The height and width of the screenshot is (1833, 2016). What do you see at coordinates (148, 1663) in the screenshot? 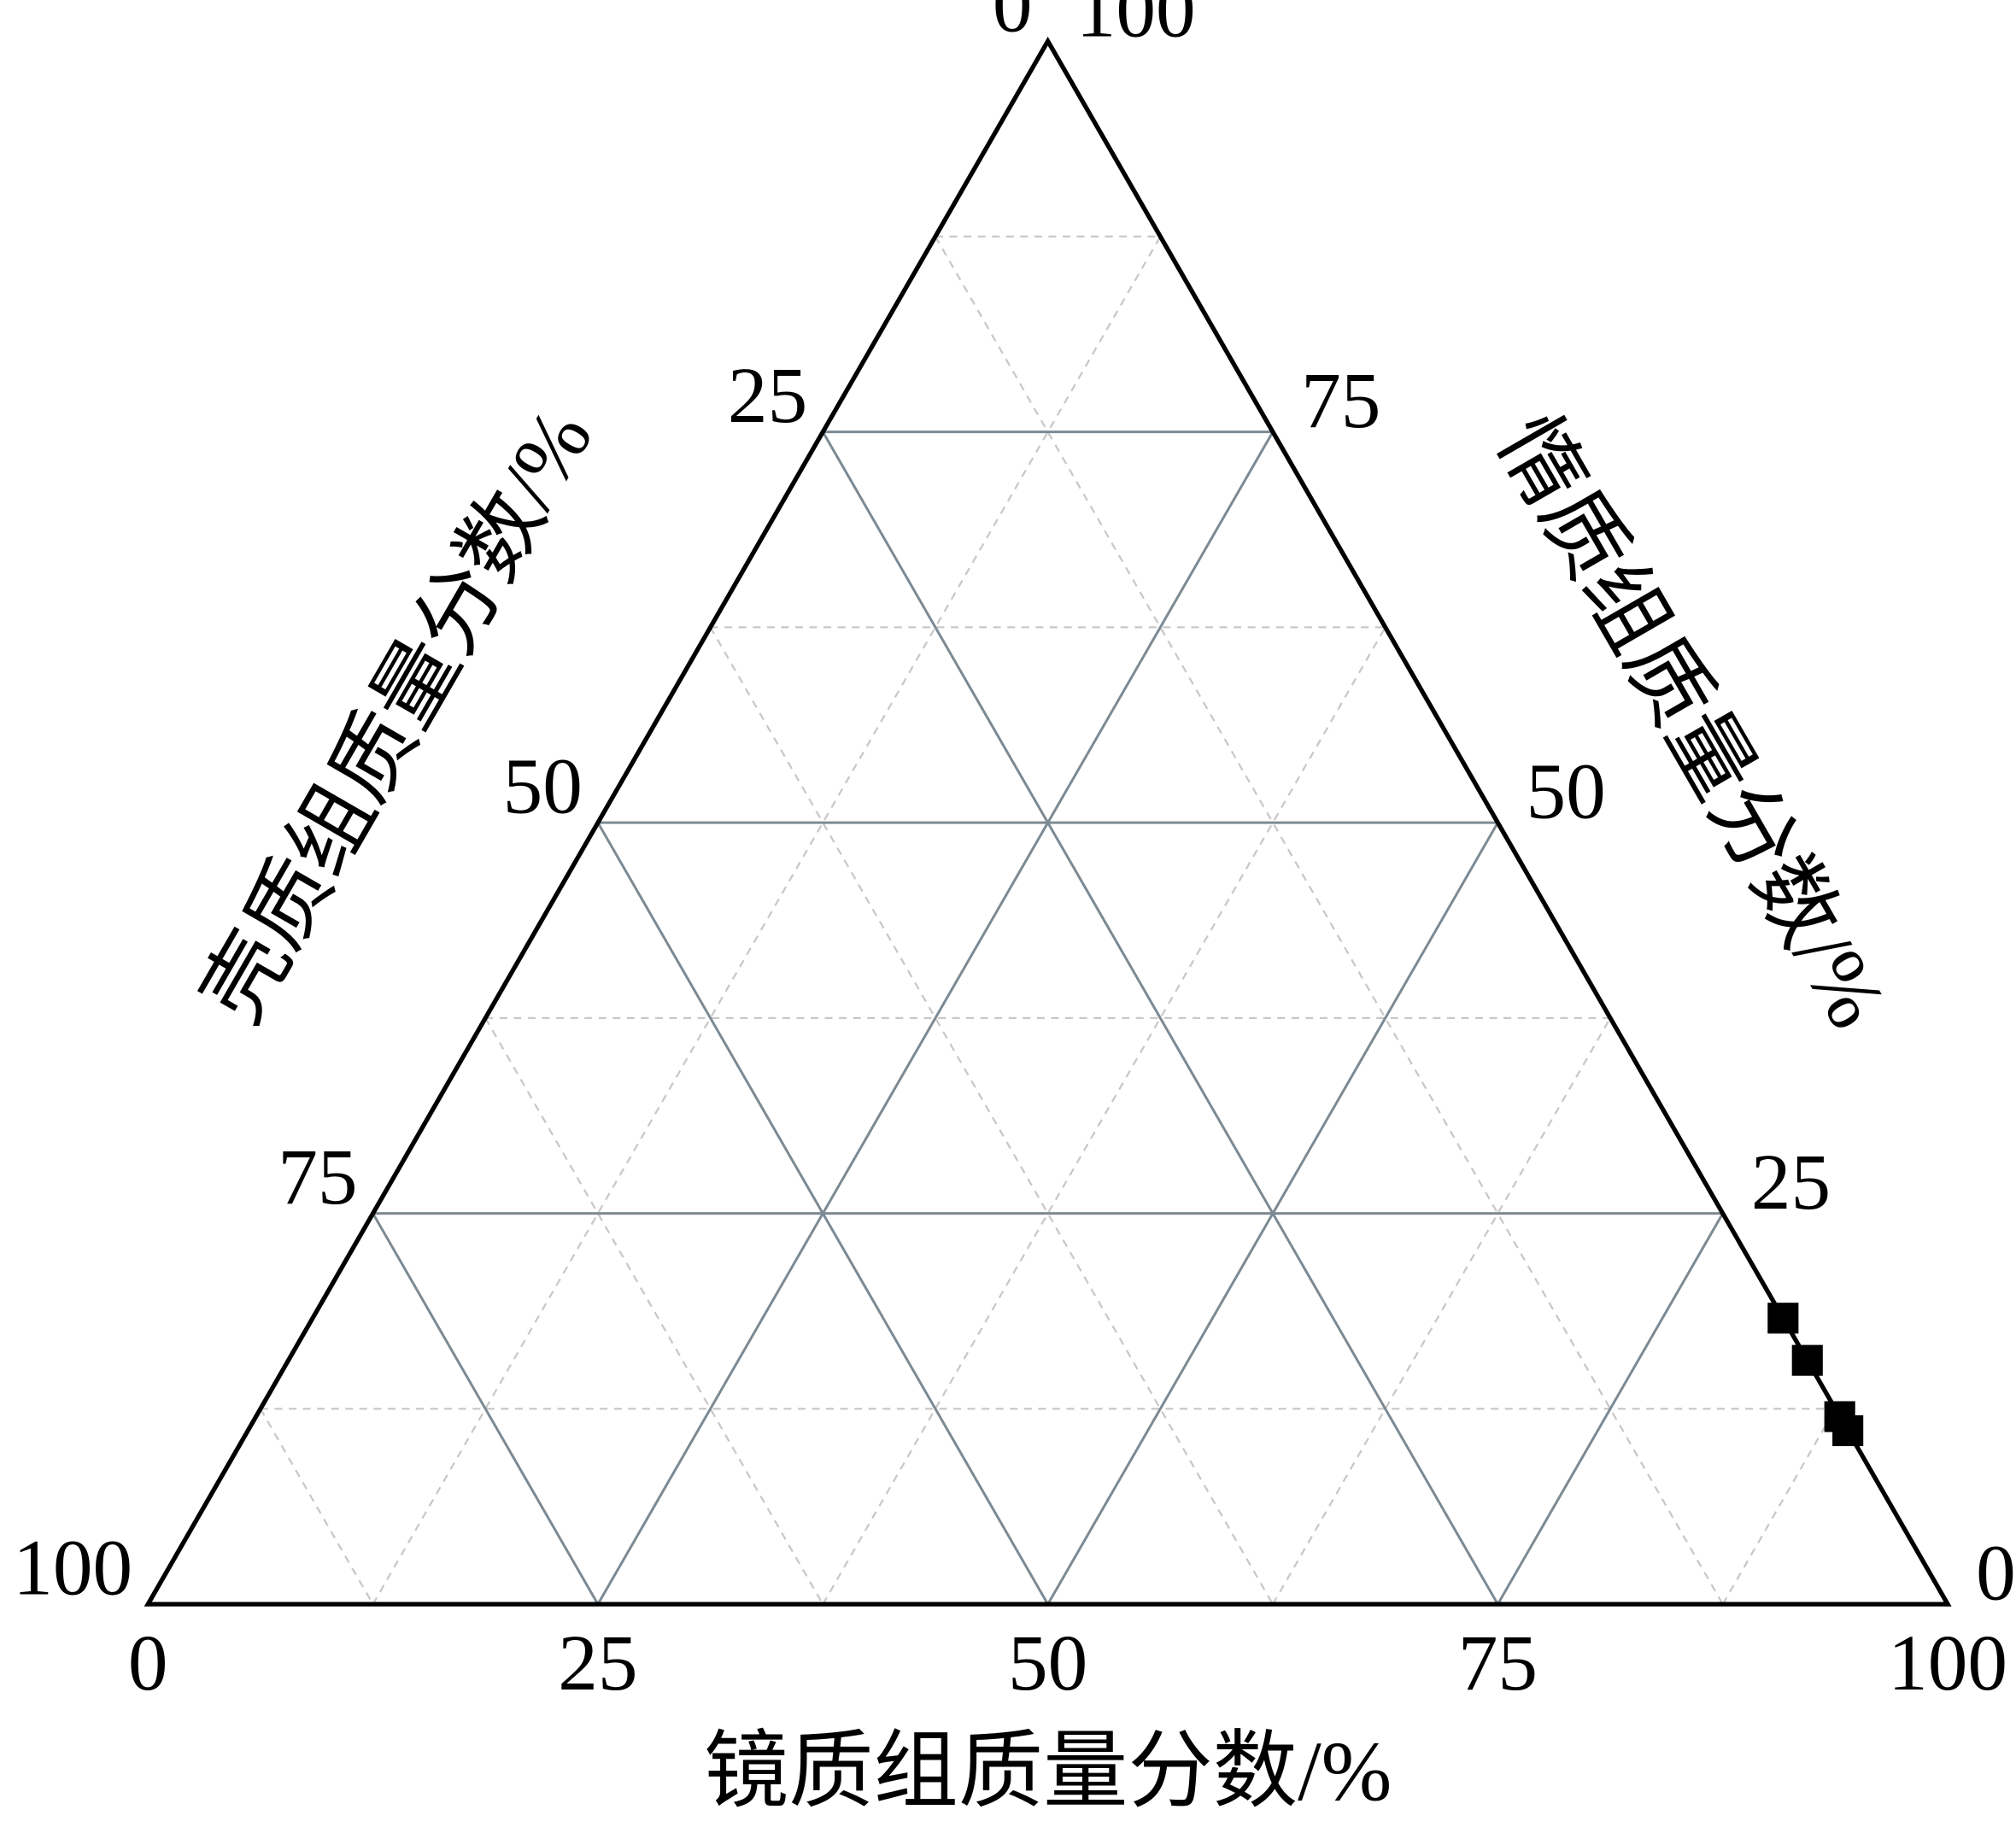
I see `bottom-tick-label: 0` at bounding box center [148, 1663].